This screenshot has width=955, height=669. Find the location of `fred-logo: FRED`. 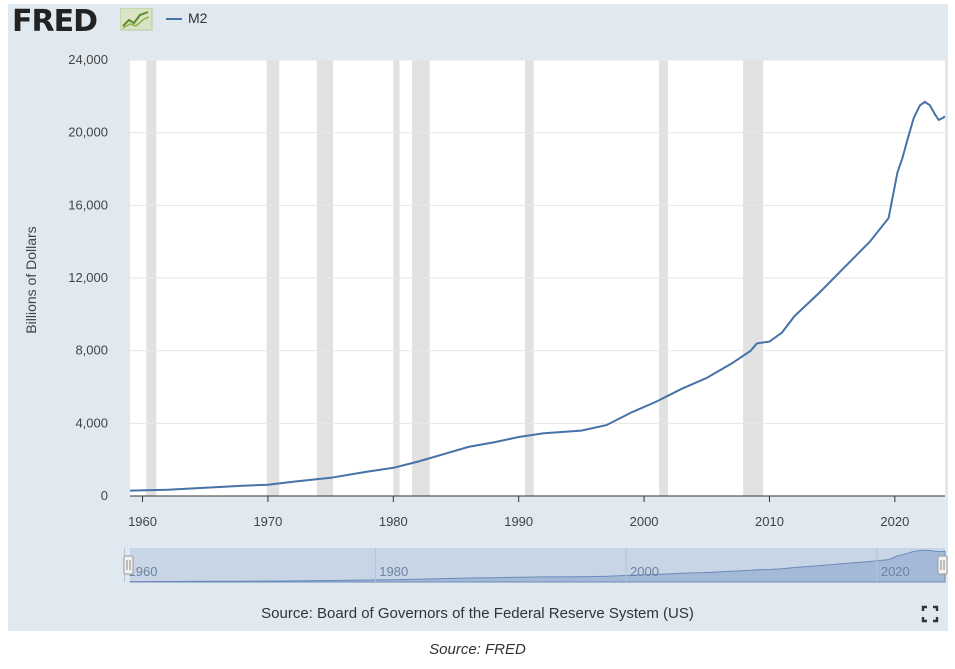

fred-logo: FRED is located at coordinates (55, 21).